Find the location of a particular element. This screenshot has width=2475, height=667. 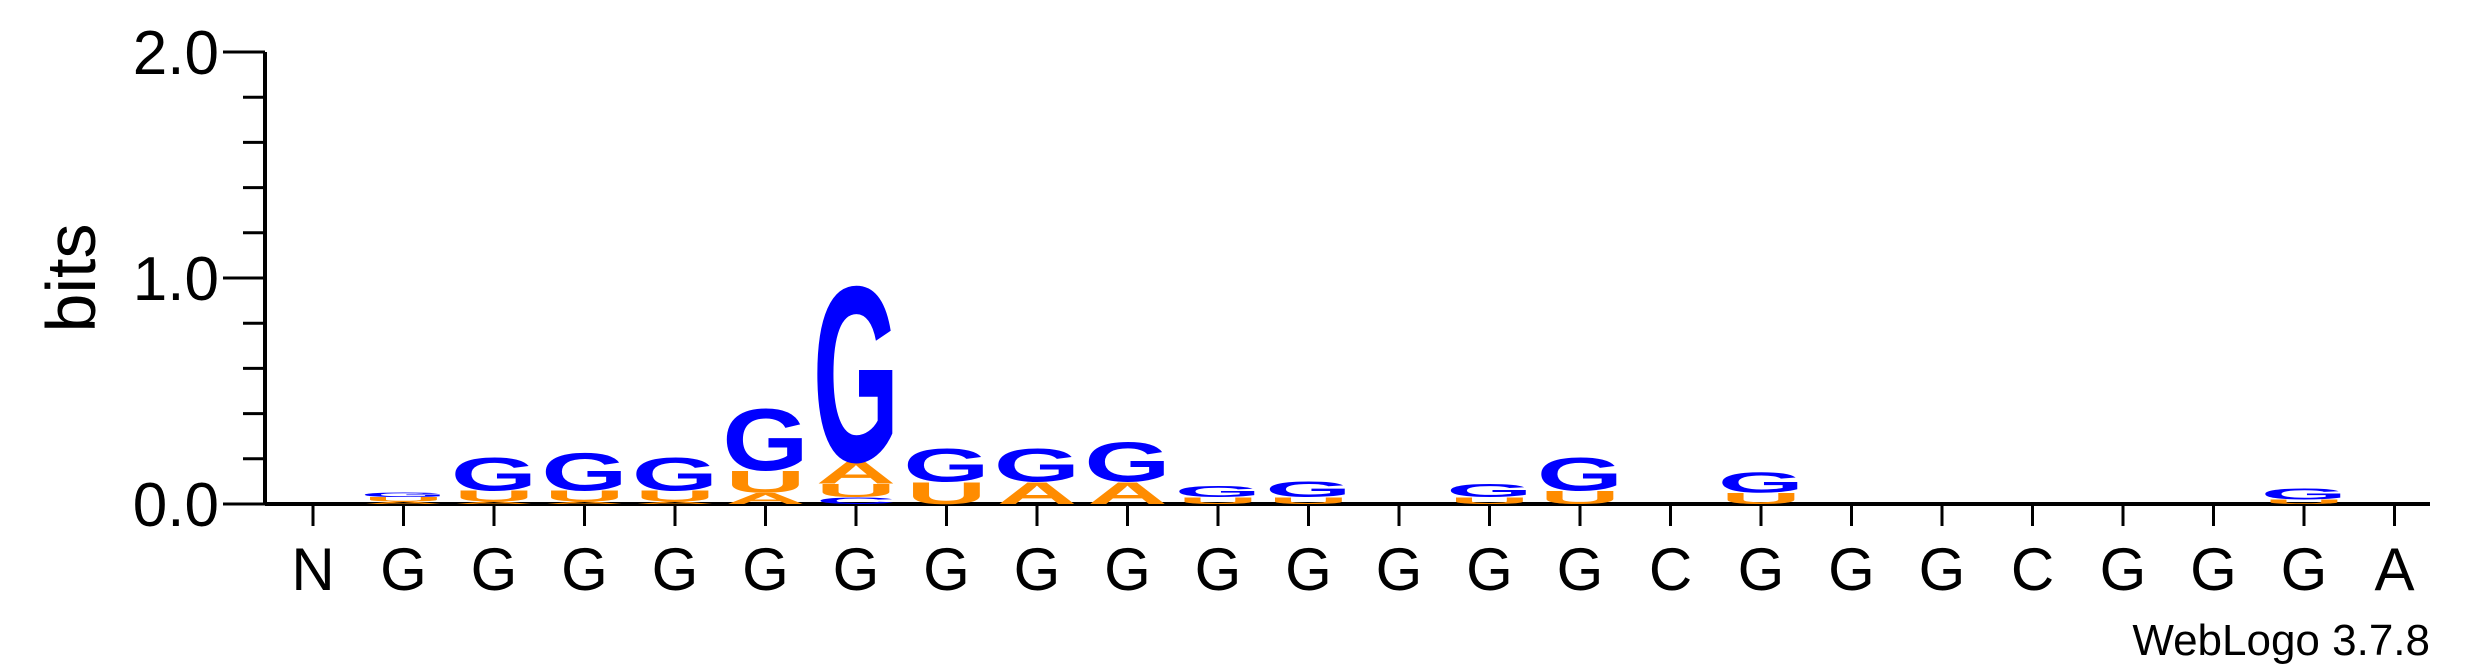

y-tick-label: 1.0 is located at coordinates (176, 279).